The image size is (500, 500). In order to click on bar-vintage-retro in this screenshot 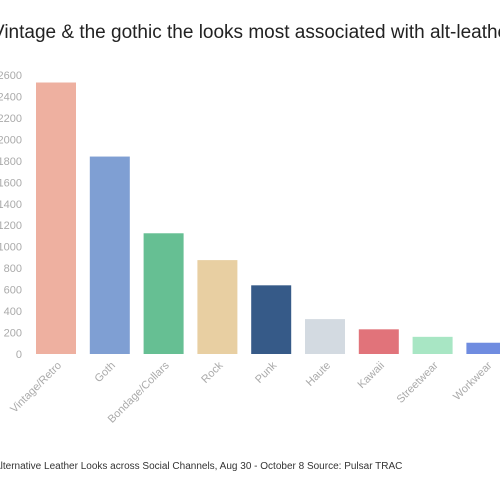, I will do `click(56, 218)`.